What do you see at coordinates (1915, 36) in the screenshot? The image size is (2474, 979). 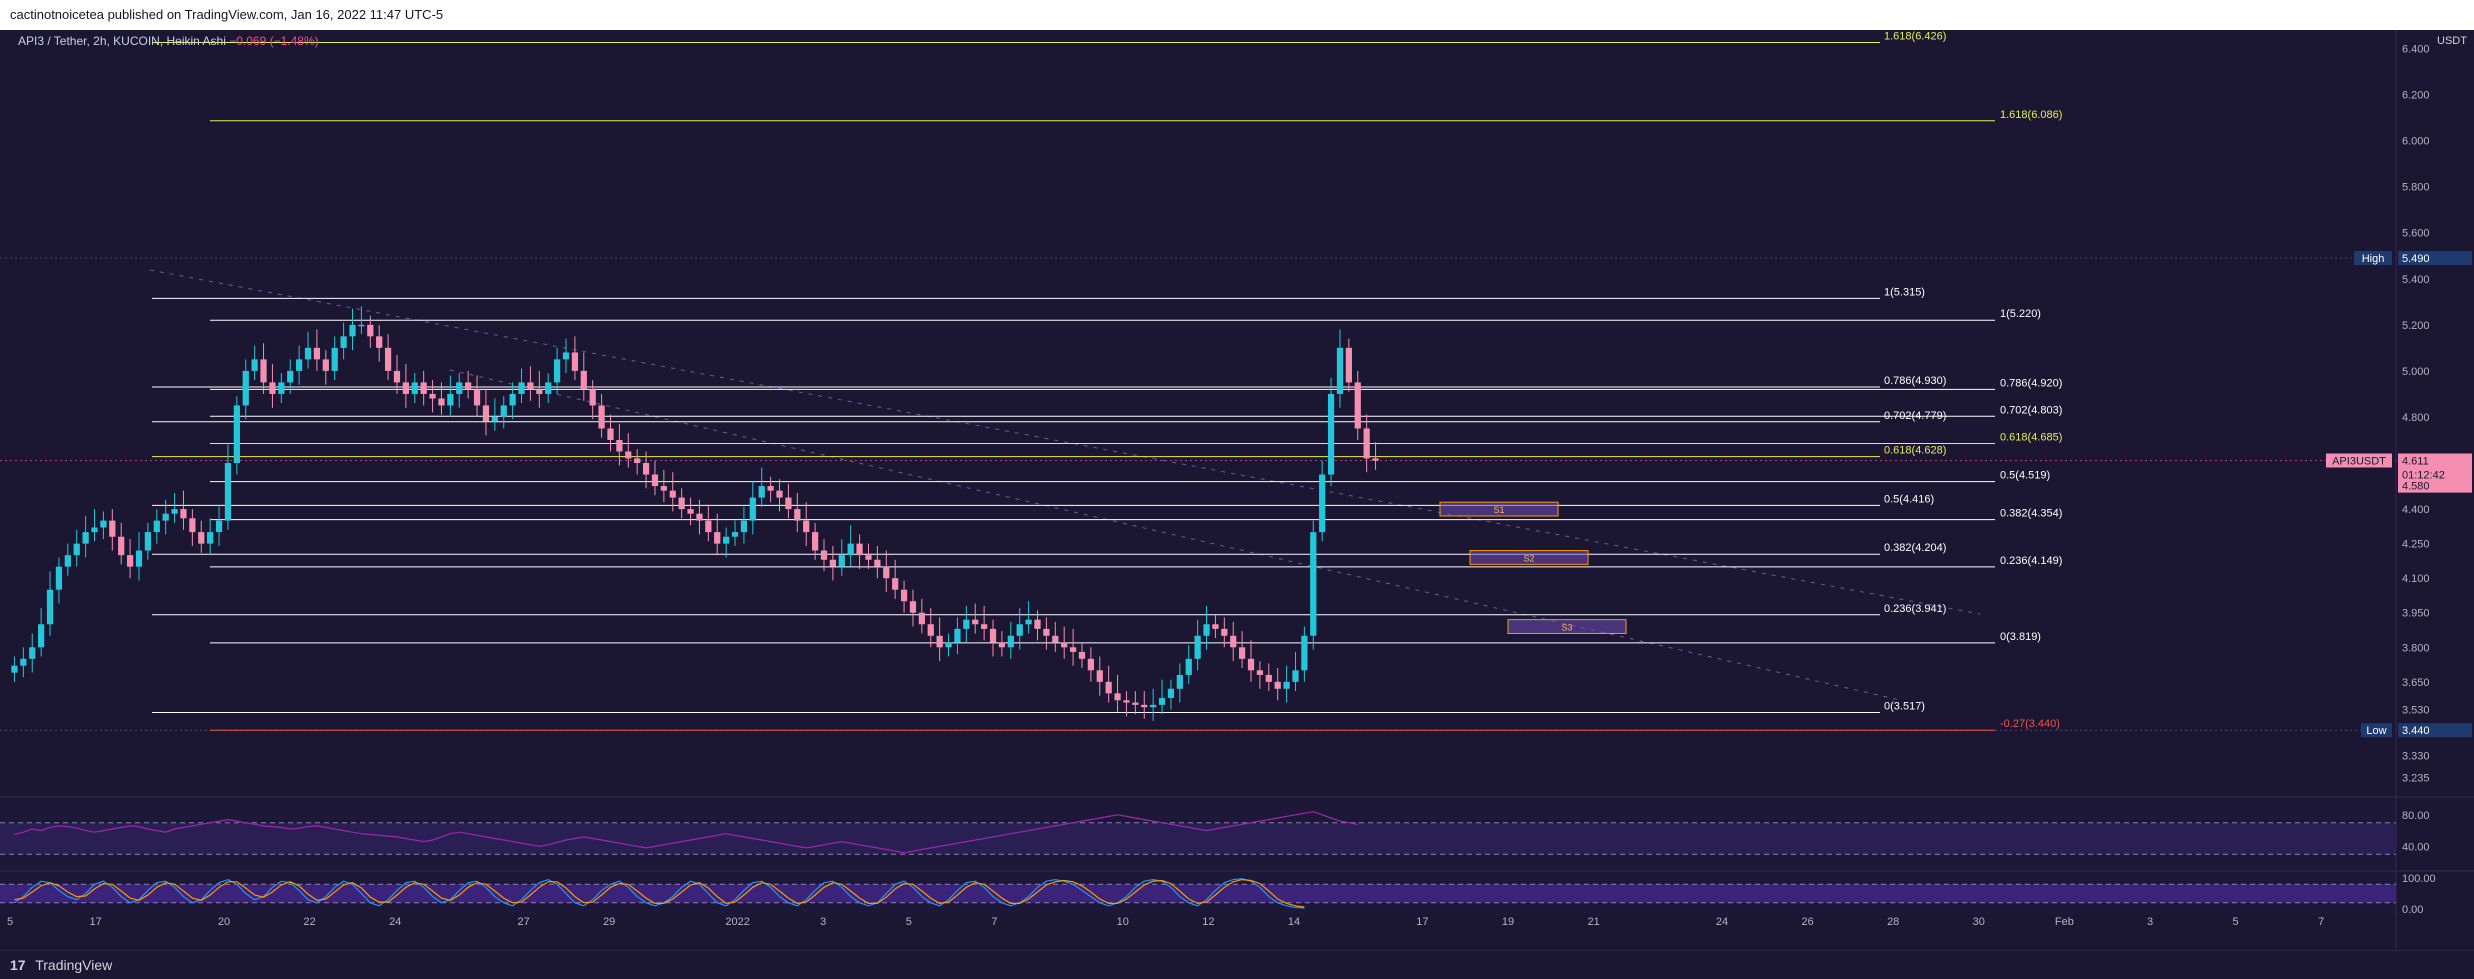 I see `fib-label-a: 1.618(6.426)` at bounding box center [1915, 36].